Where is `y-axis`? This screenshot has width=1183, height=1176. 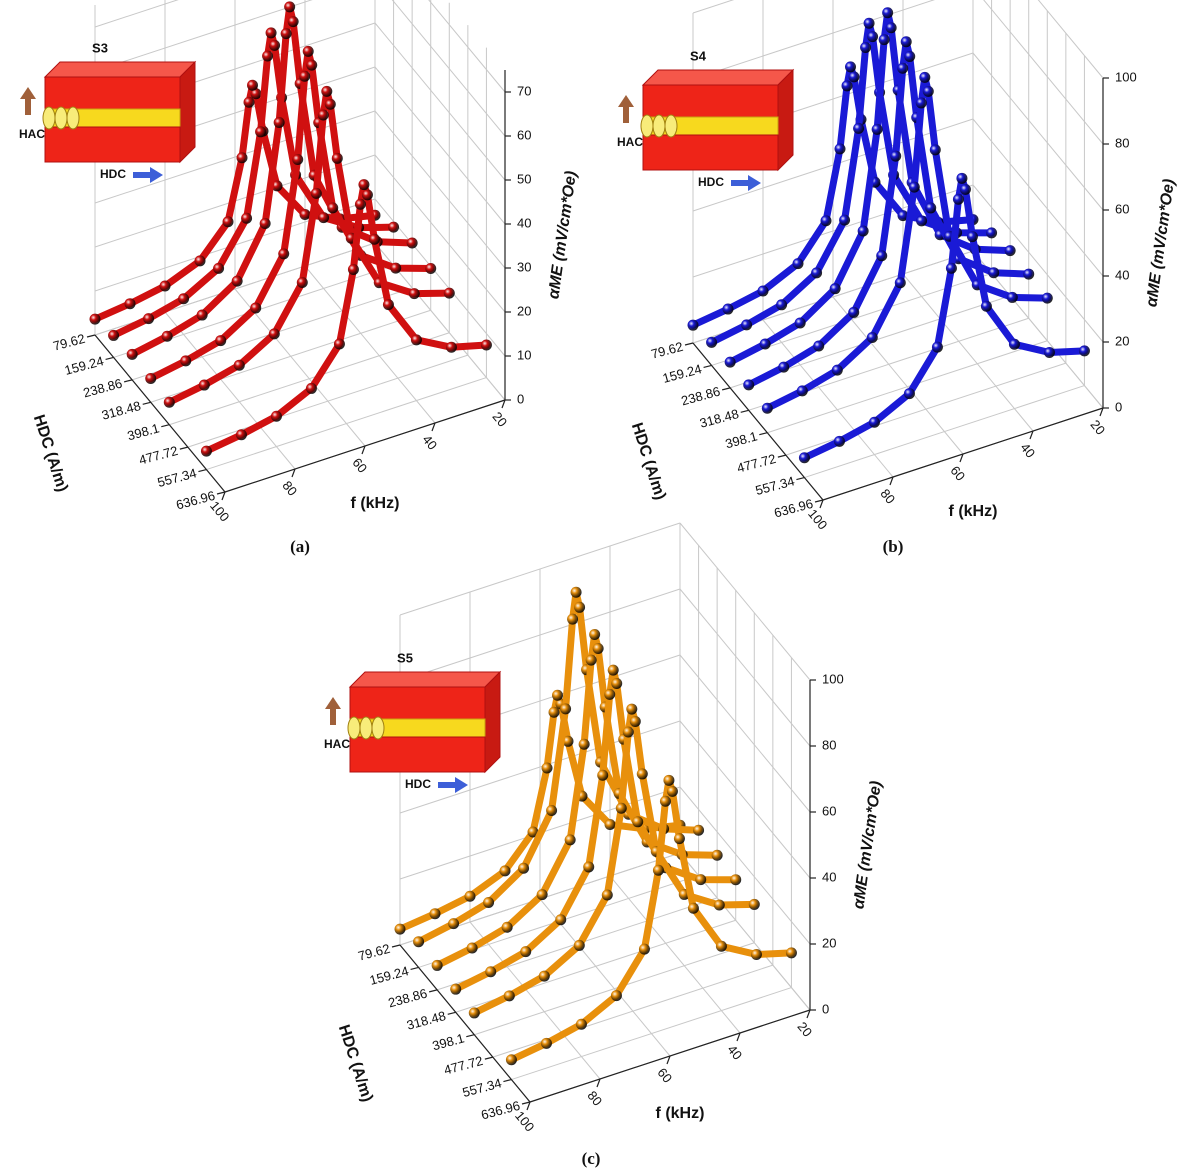 y-axis is located at coordinates (160, 413).